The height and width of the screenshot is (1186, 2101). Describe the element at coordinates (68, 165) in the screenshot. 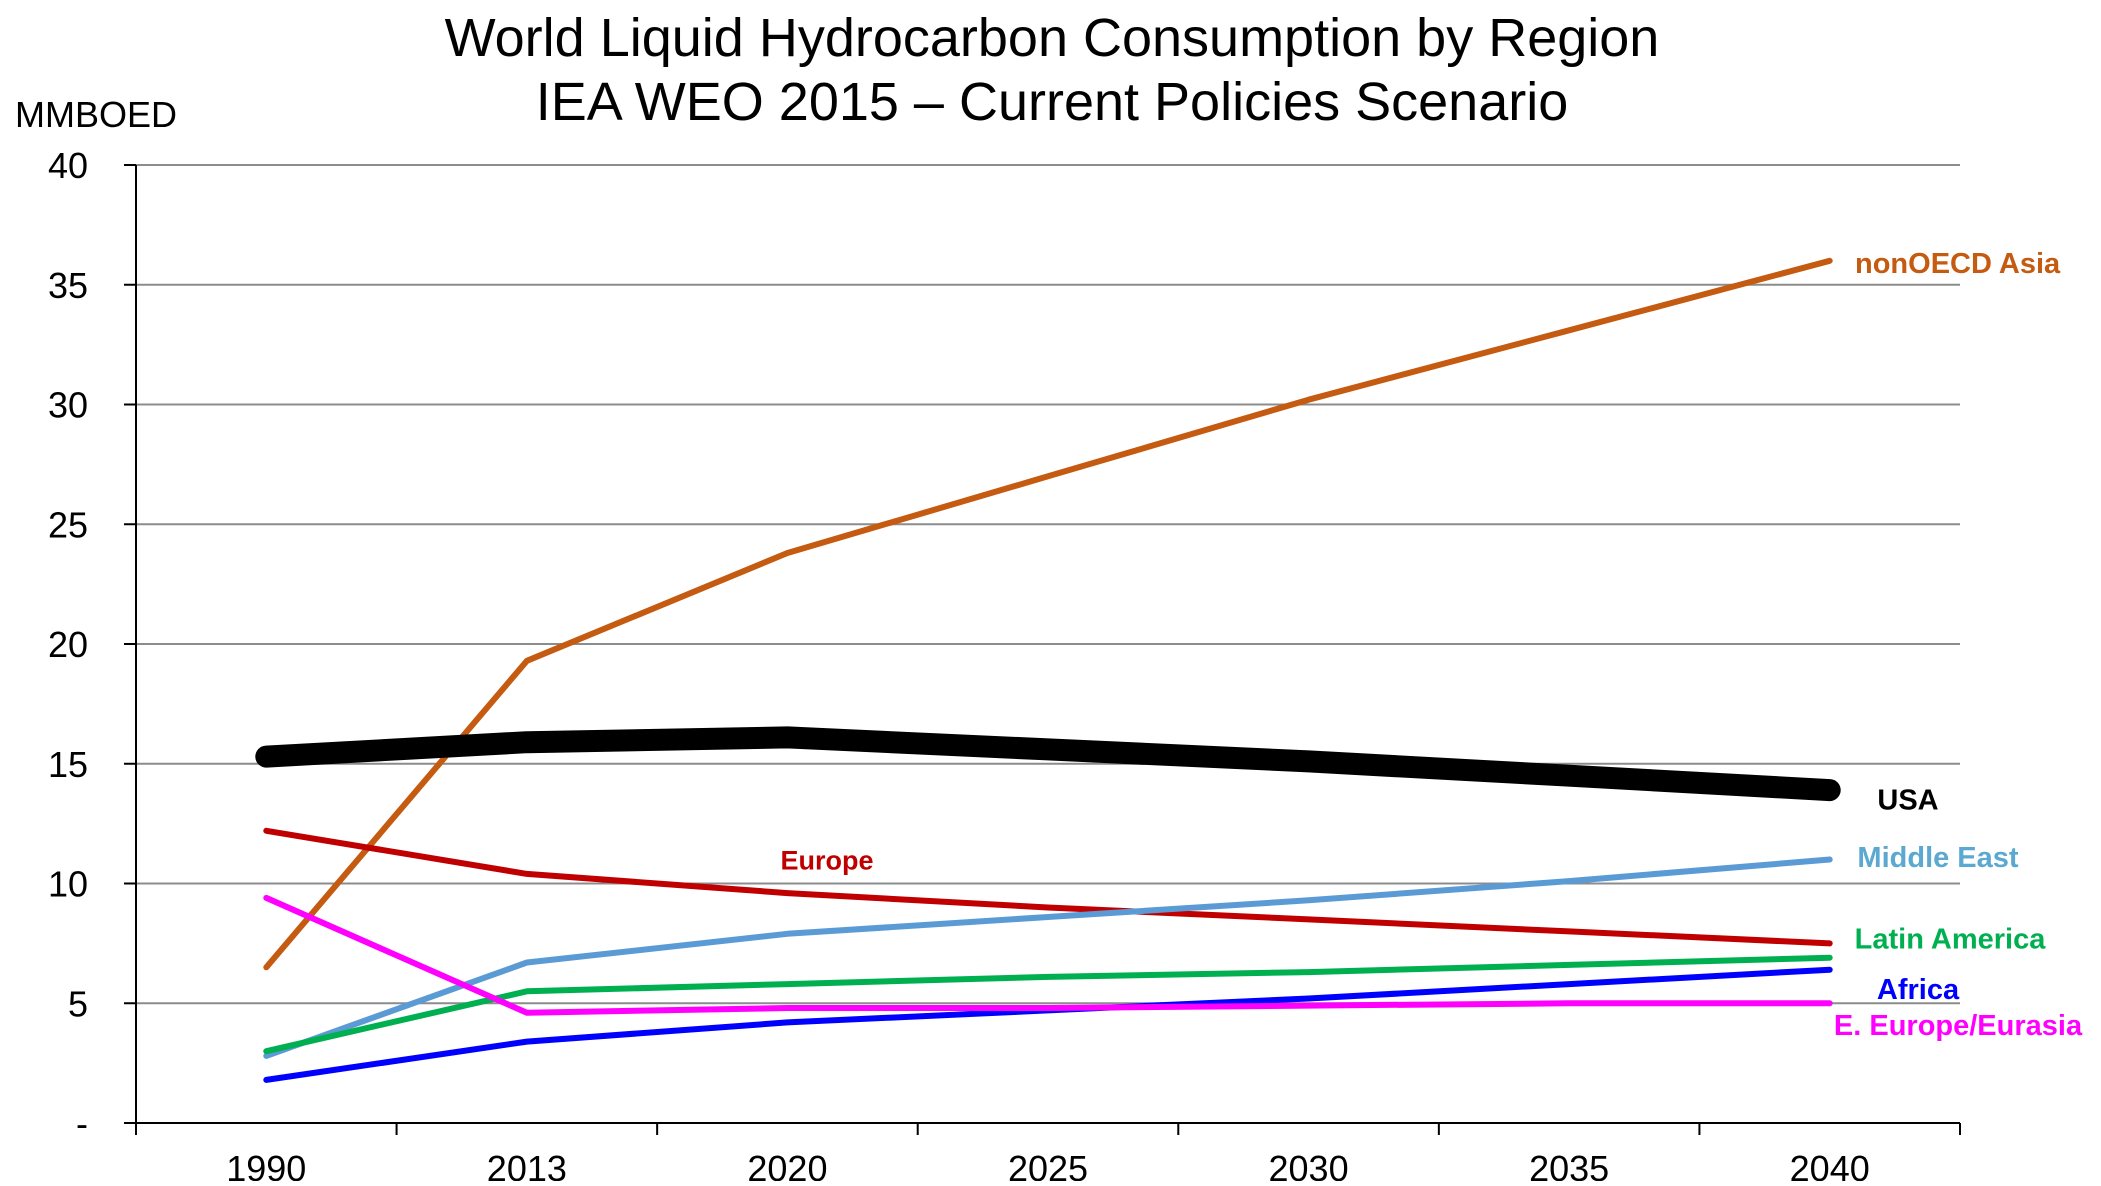

I see `y-tick-label: 40` at that location.